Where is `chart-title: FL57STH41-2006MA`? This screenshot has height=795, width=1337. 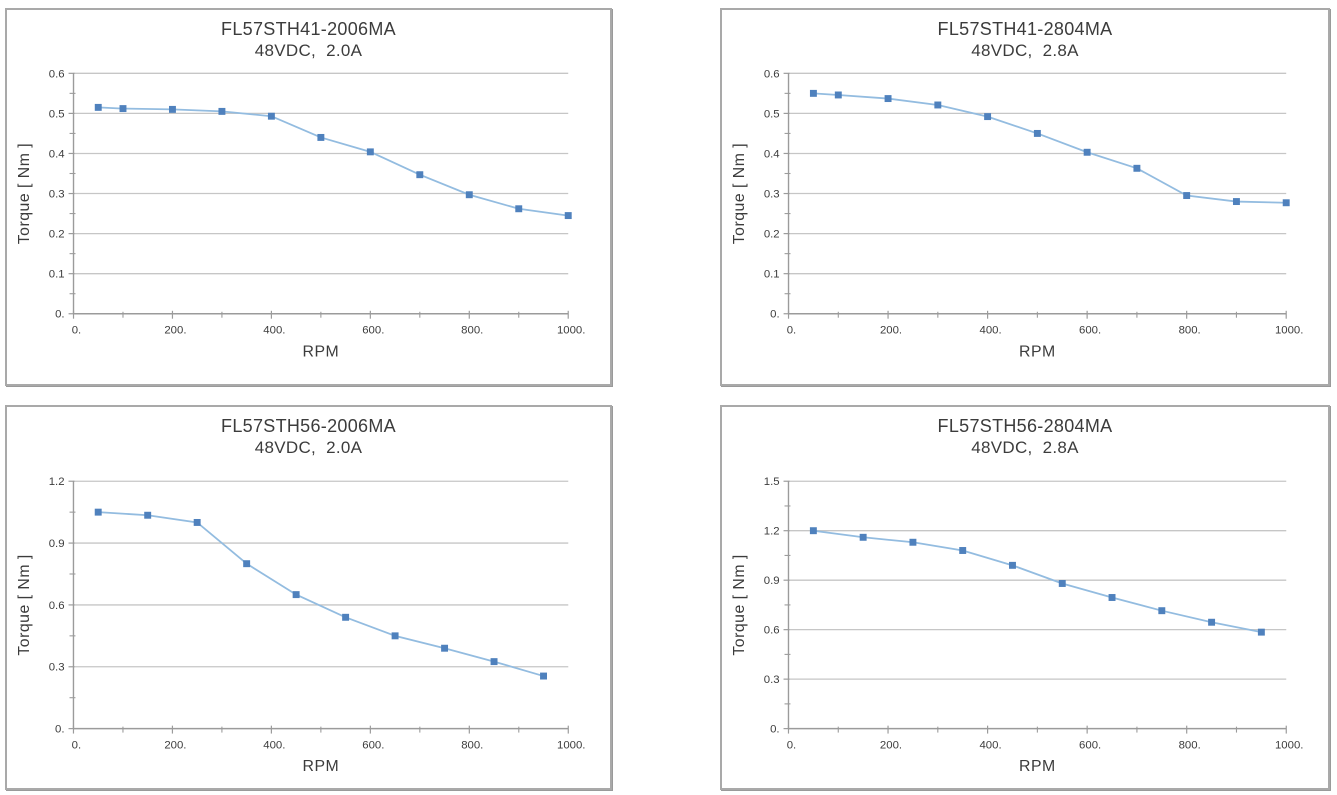 chart-title: FL57STH41-2006MA is located at coordinates (308, 29).